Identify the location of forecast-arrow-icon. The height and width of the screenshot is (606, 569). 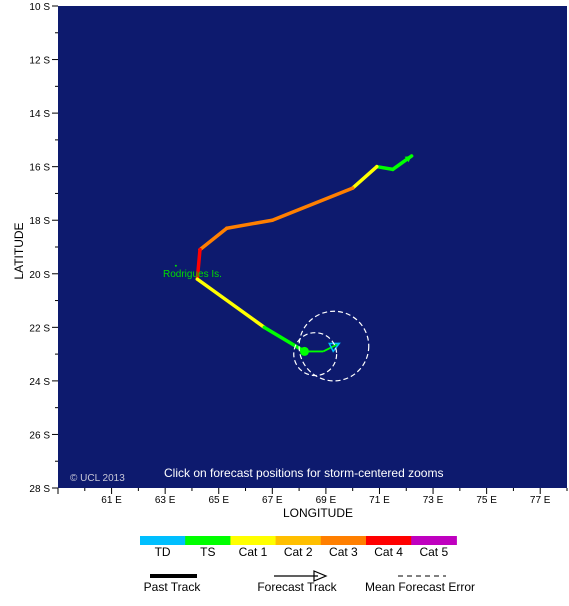
(320, 576).